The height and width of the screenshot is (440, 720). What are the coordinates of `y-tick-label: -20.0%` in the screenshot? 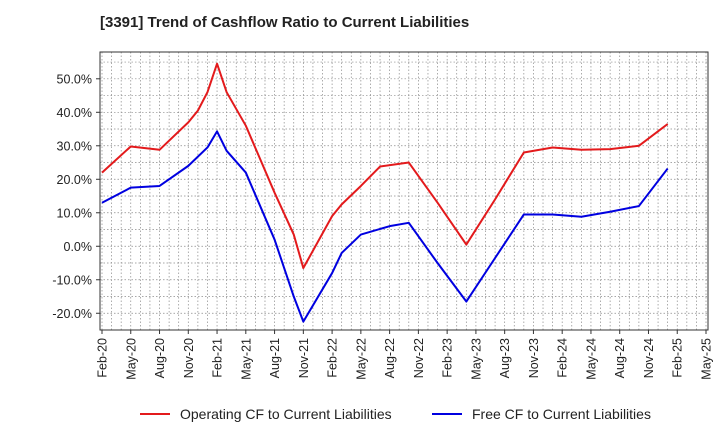 It's located at (72, 314).